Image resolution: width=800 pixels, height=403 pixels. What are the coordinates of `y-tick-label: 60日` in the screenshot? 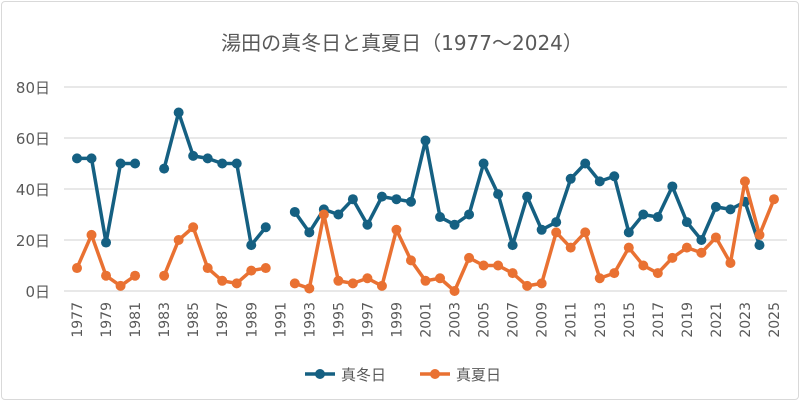 It's located at (33, 139).